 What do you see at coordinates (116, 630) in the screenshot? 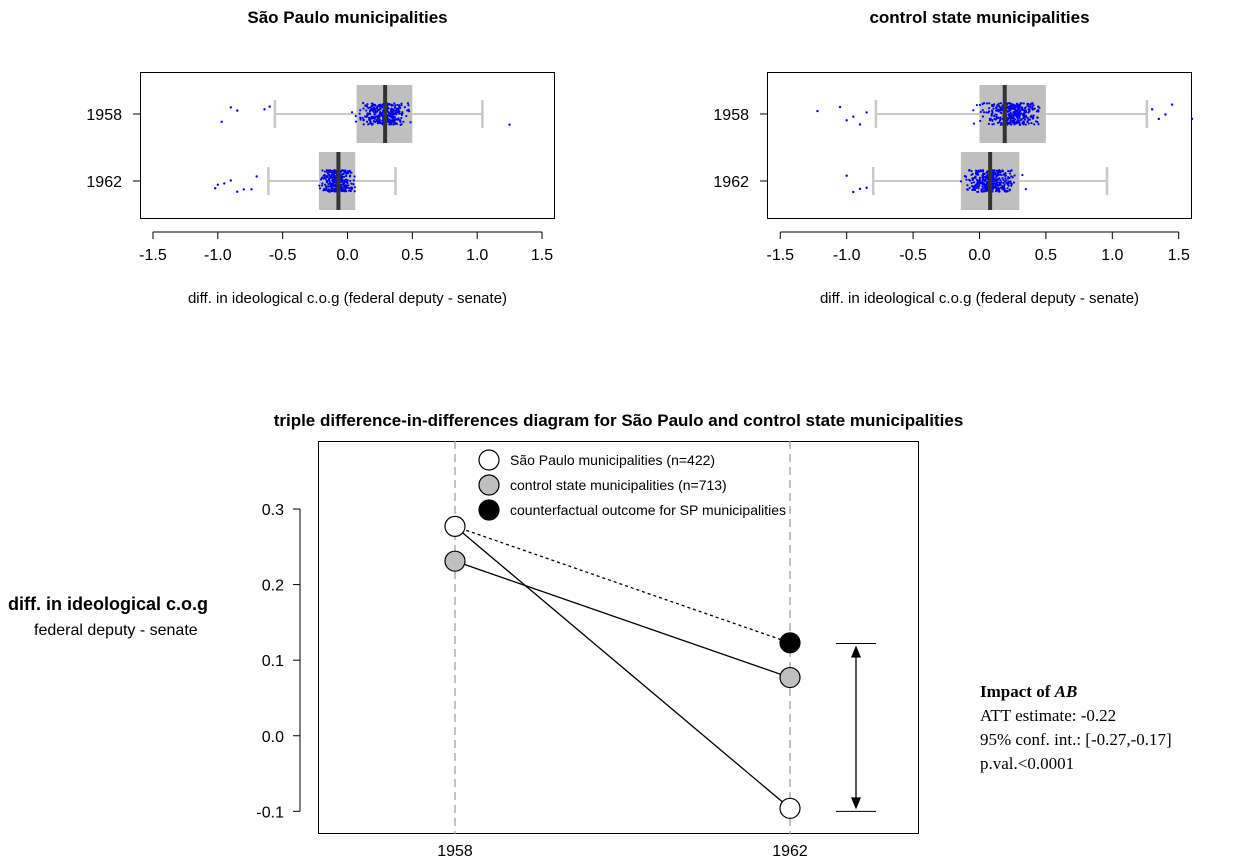
I see `did-y-axis-sublabel: federal deputy - senate` at bounding box center [116, 630].